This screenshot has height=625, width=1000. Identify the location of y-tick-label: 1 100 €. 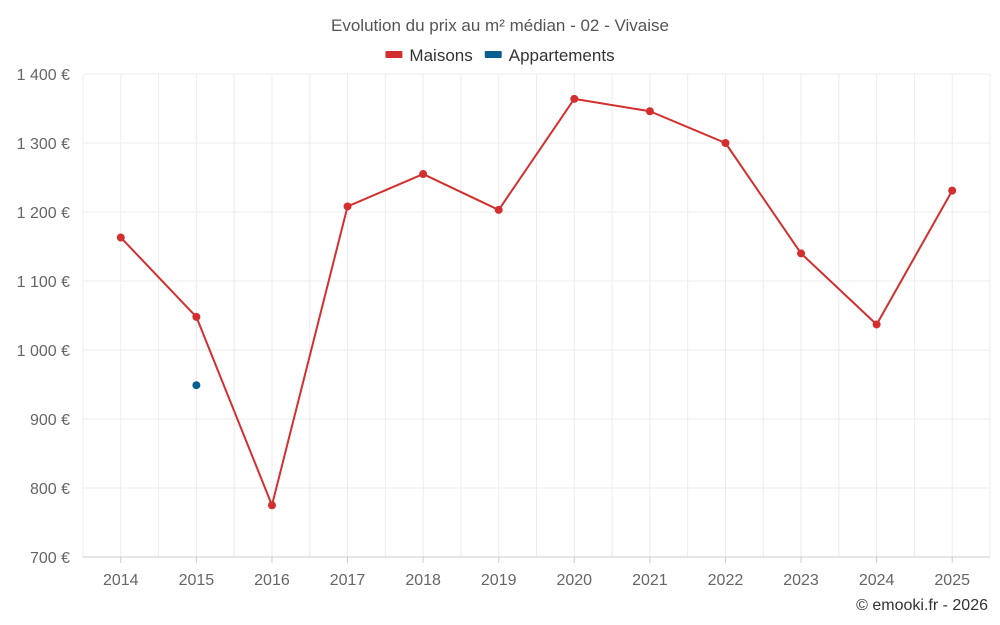
(43, 282).